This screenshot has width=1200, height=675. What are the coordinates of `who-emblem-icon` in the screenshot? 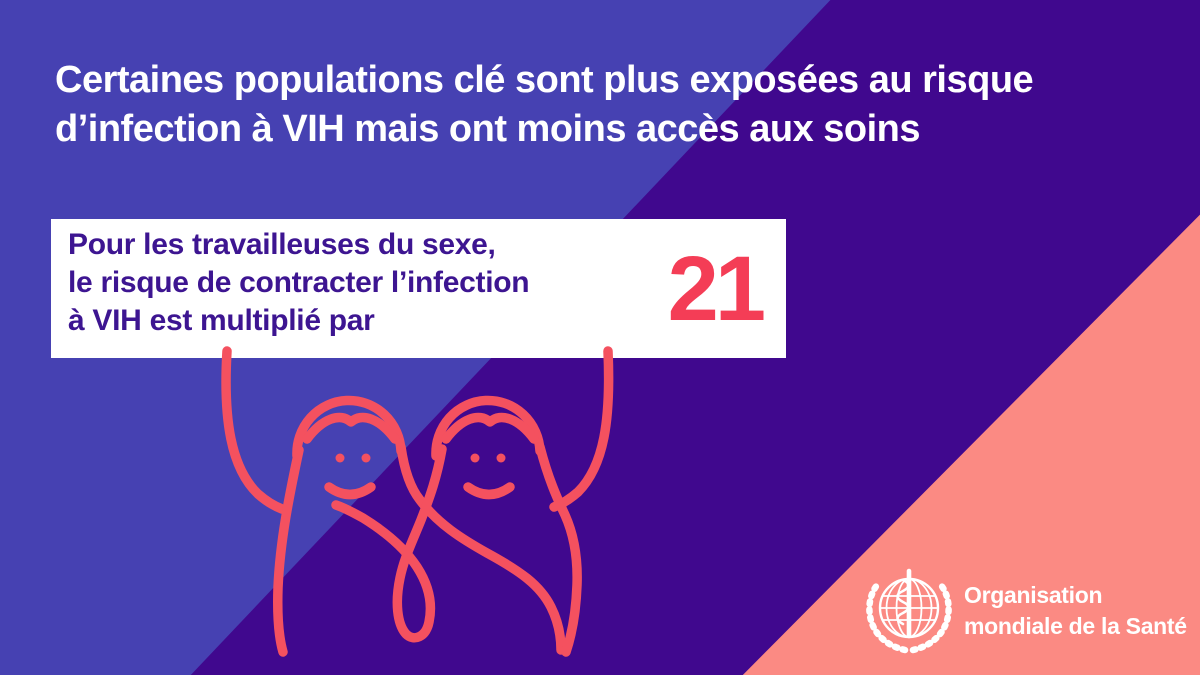 It's located at (909, 611).